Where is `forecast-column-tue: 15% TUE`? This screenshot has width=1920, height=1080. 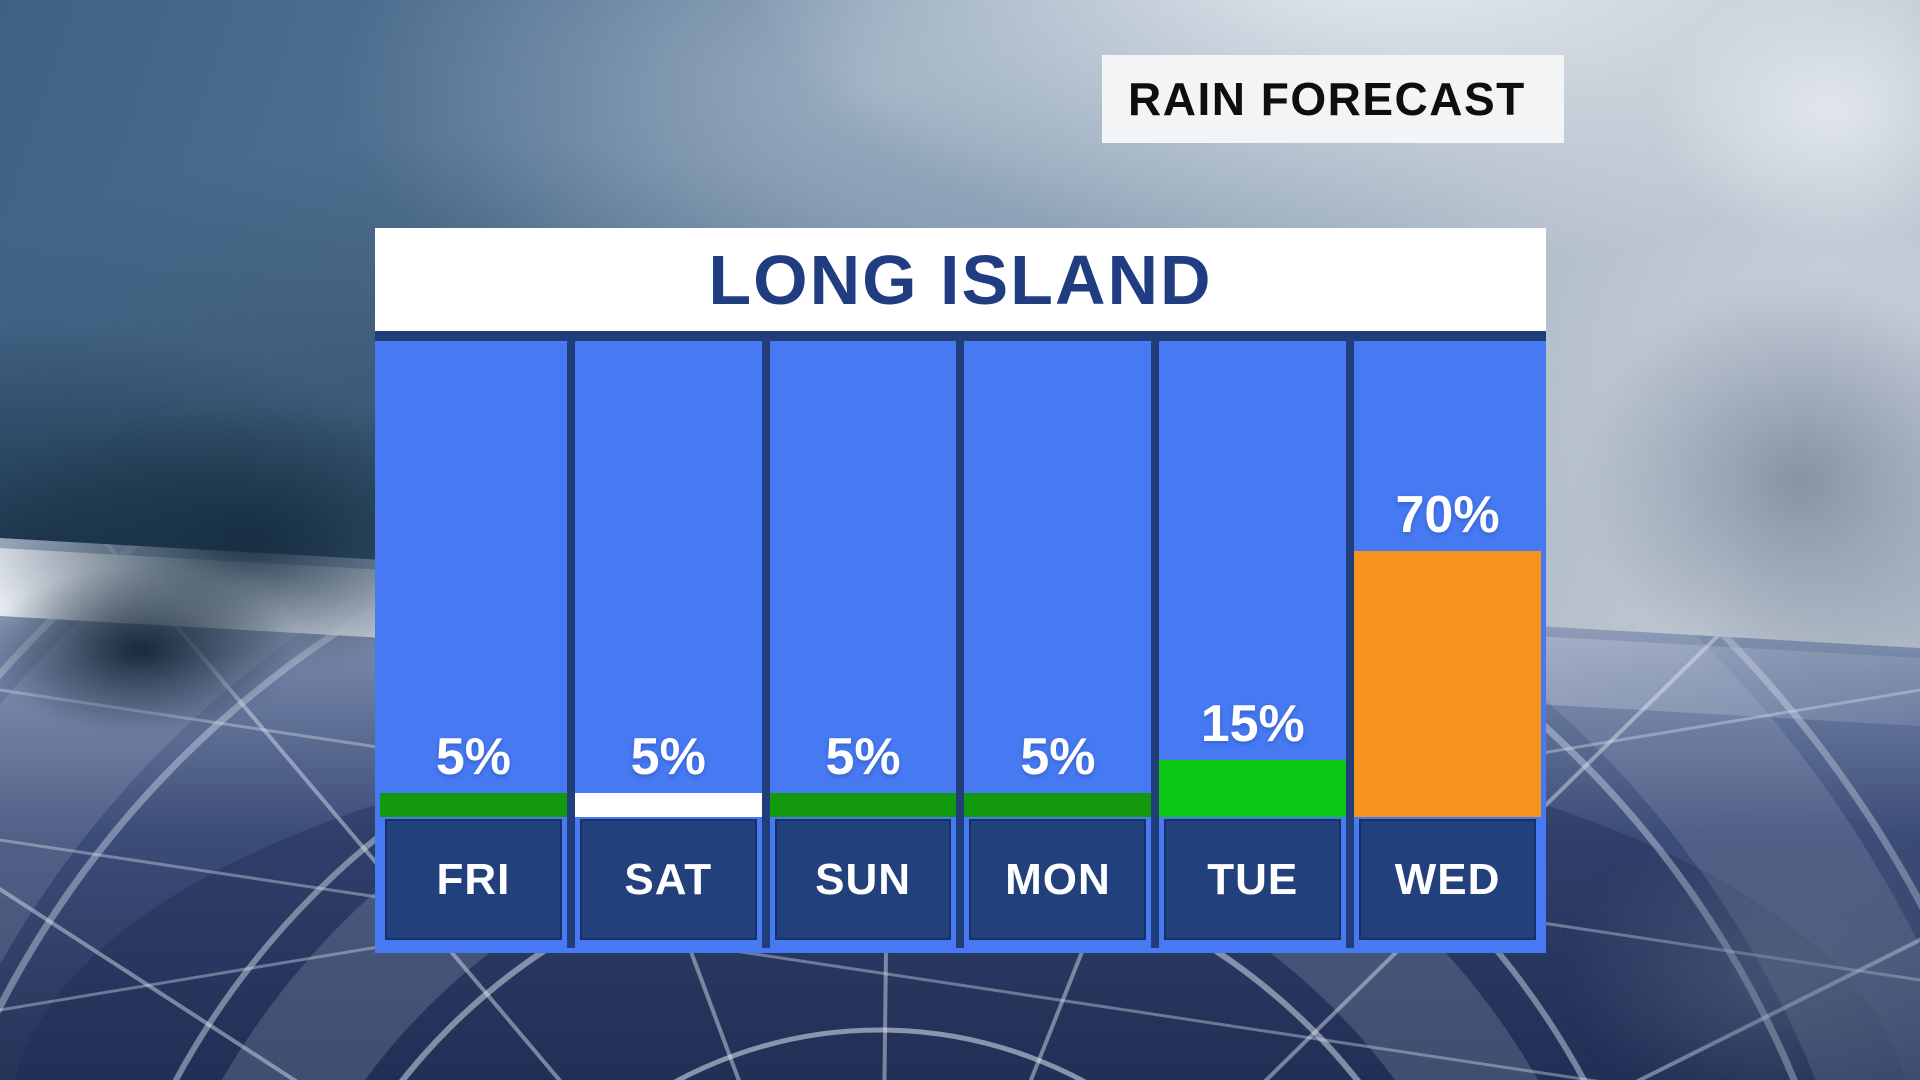
forecast-column-tue: 15% TUE is located at coordinates (1253, 644).